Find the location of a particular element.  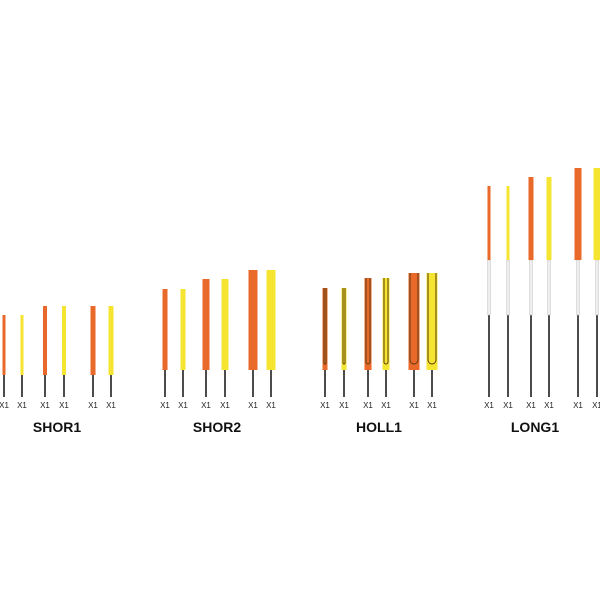

group-label: LONG1 is located at coordinates (535, 427).